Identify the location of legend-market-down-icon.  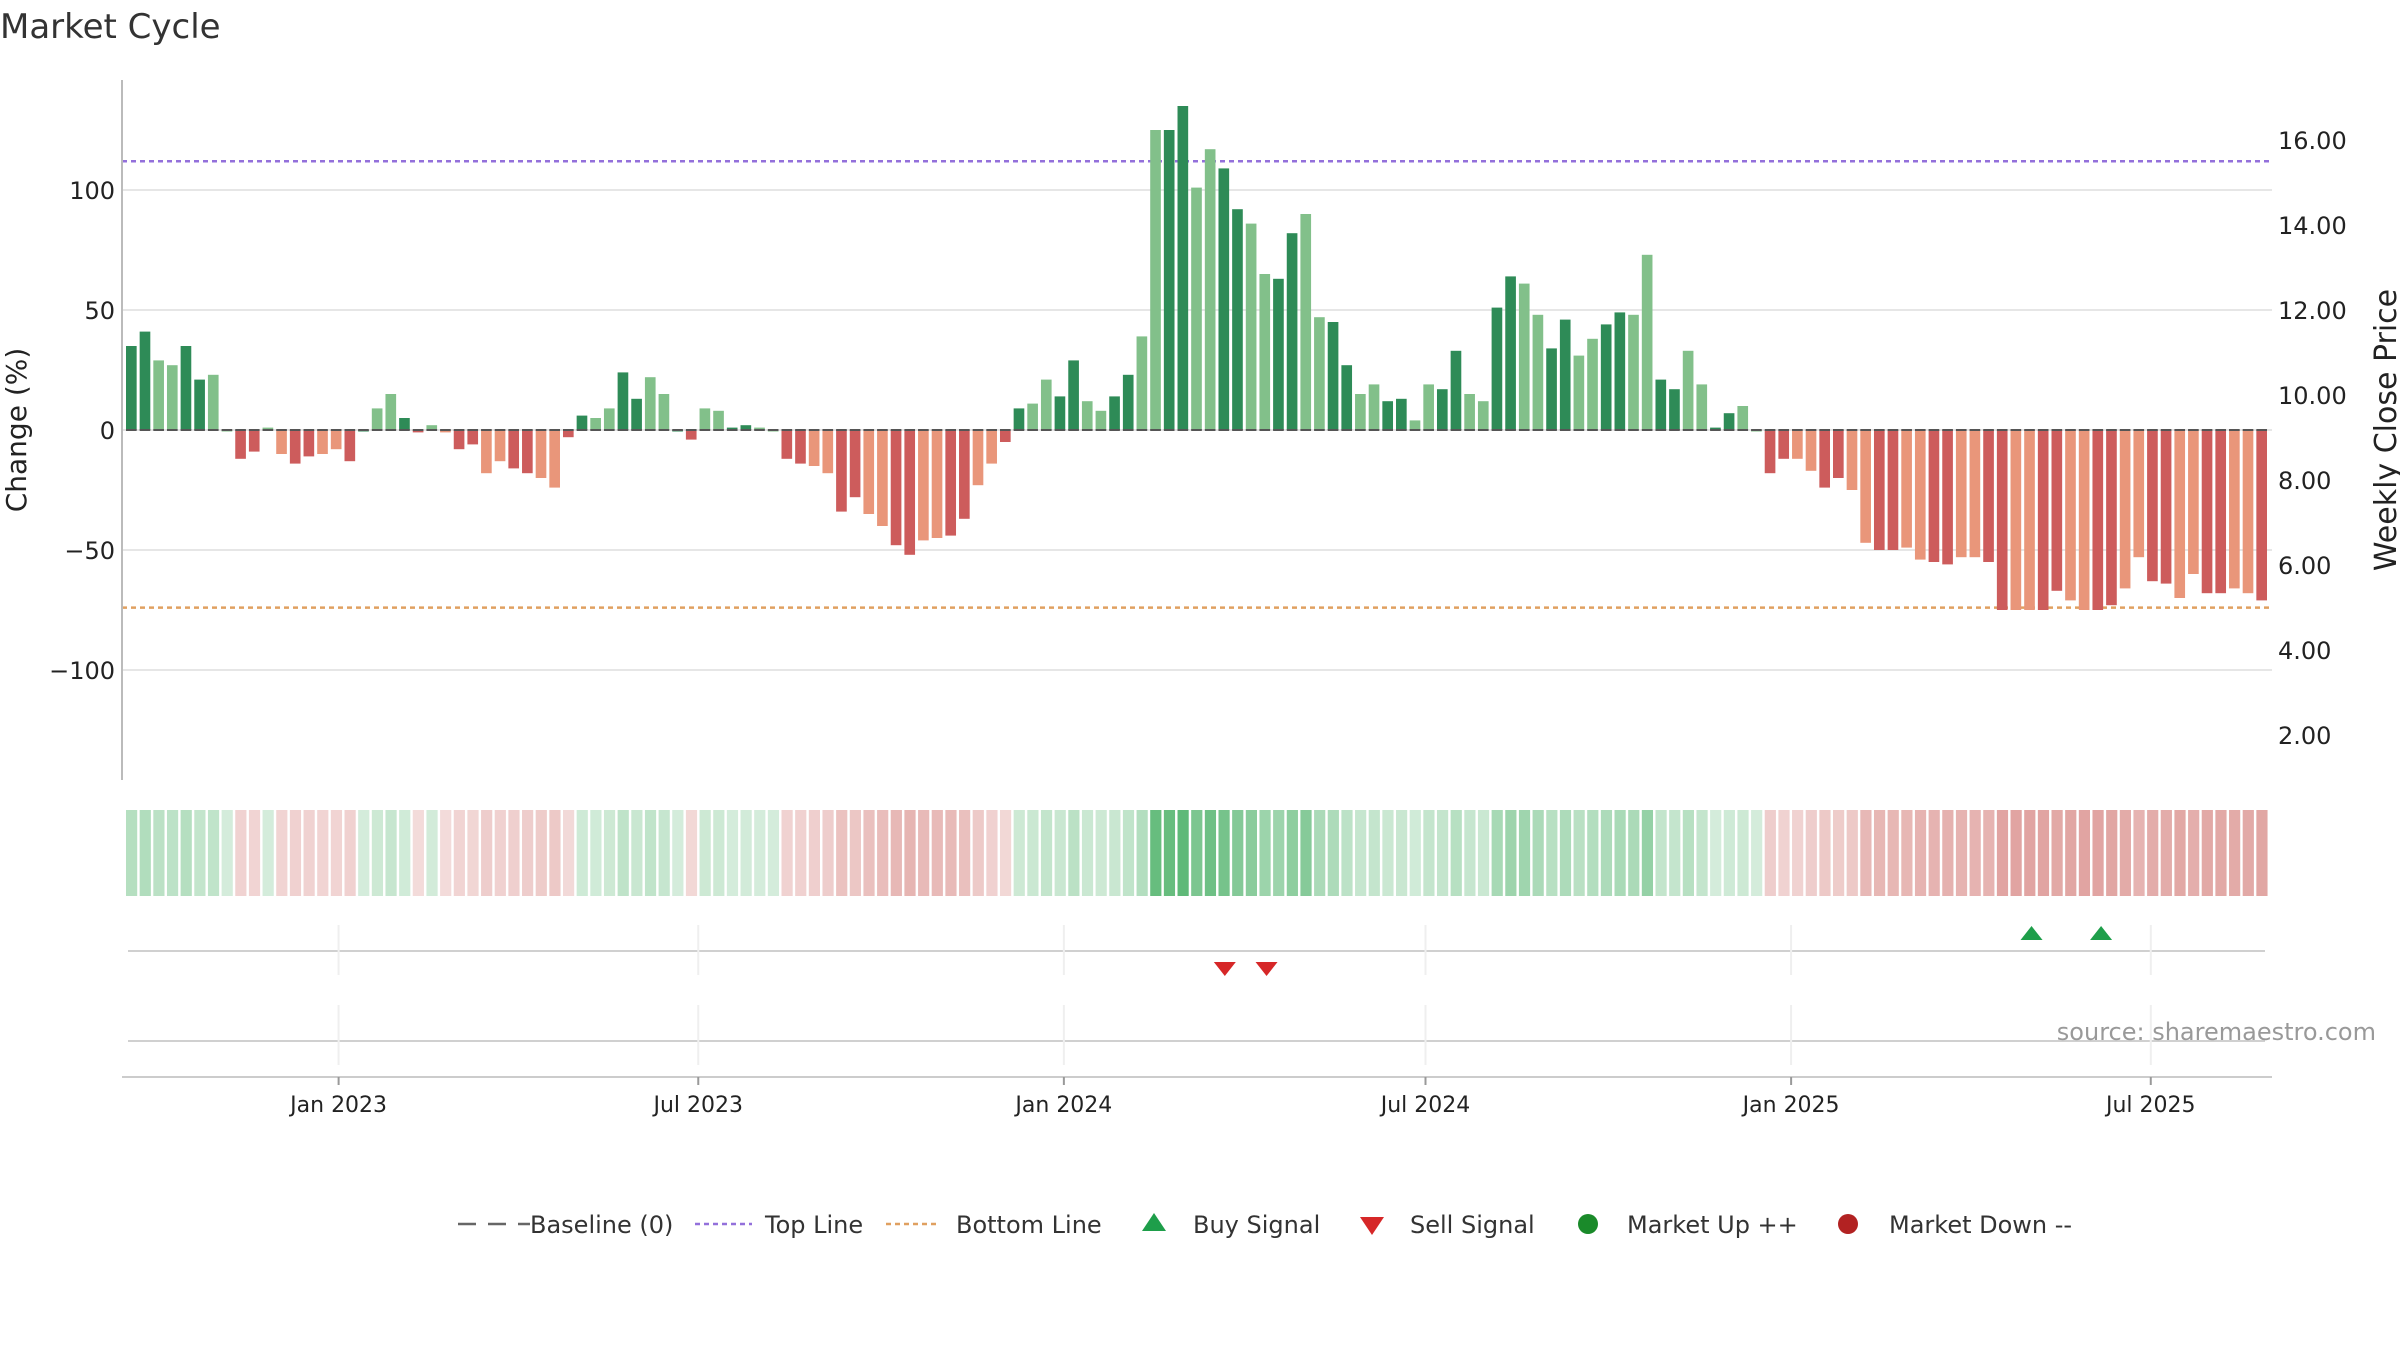
(1848, 1224).